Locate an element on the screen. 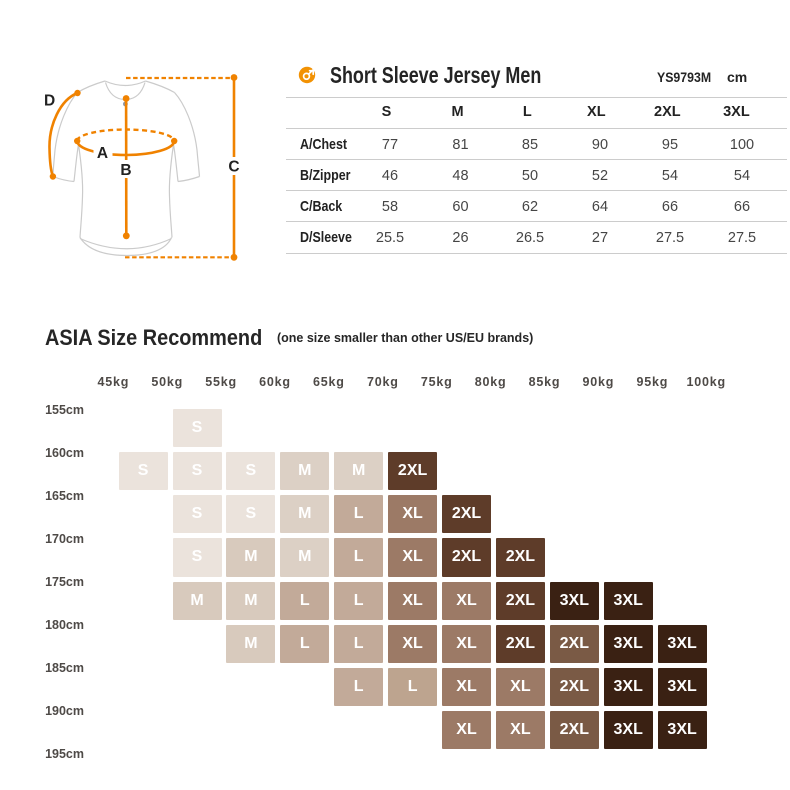 The height and width of the screenshot is (790, 790). svg-text: B is located at coordinates (125, 170).